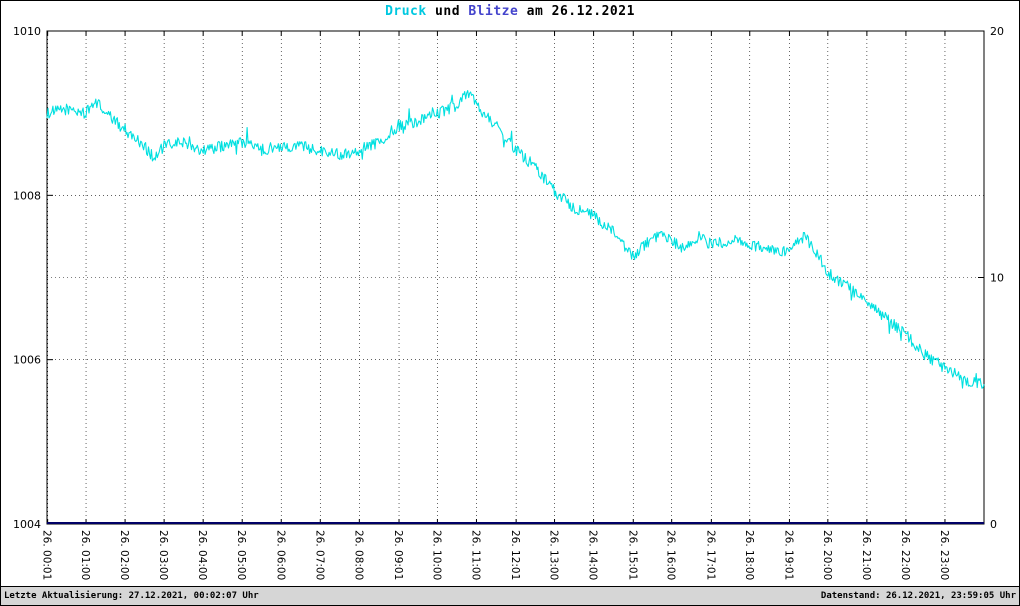 The width and height of the screenshot is (1020, 606). I want to click on svg-text: 26. 23:00, so click(944, 555).